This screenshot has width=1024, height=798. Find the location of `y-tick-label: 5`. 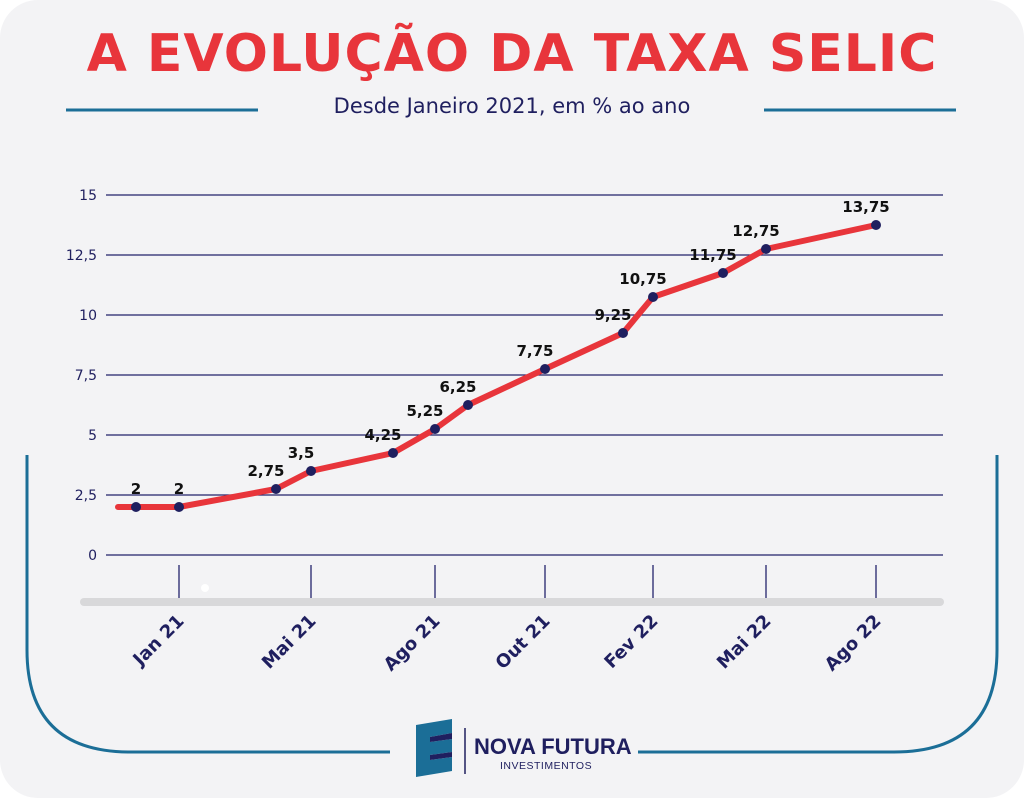

y-tick-label: 5 is located at coordinates (92, 436).